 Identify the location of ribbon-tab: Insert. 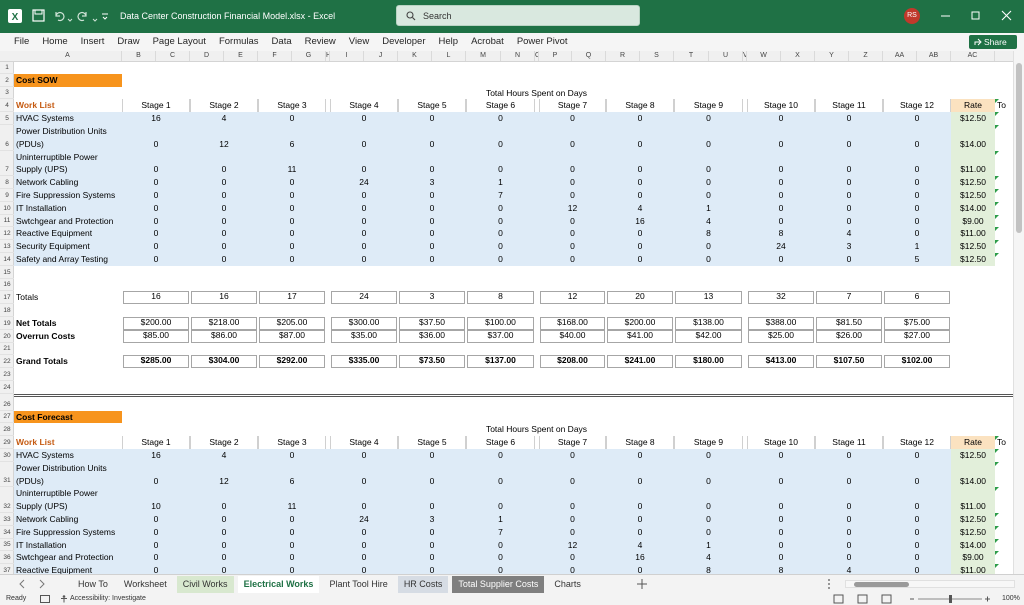
(92, 41).